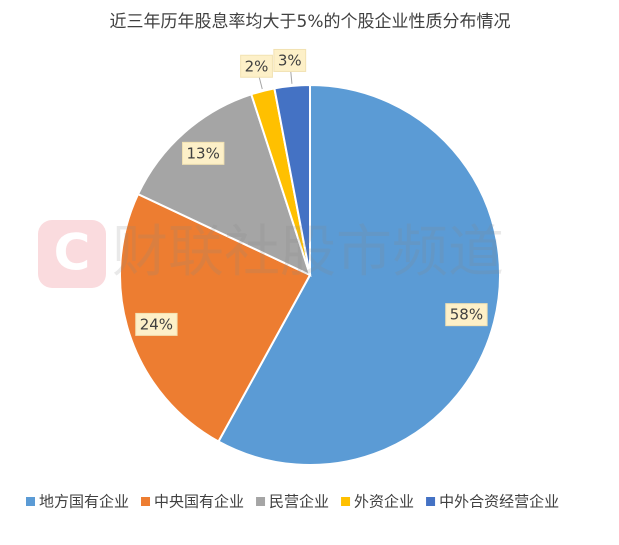 This screenshot has height=545, width=619. I want to click on data-label: 13%, so click(203, 153).